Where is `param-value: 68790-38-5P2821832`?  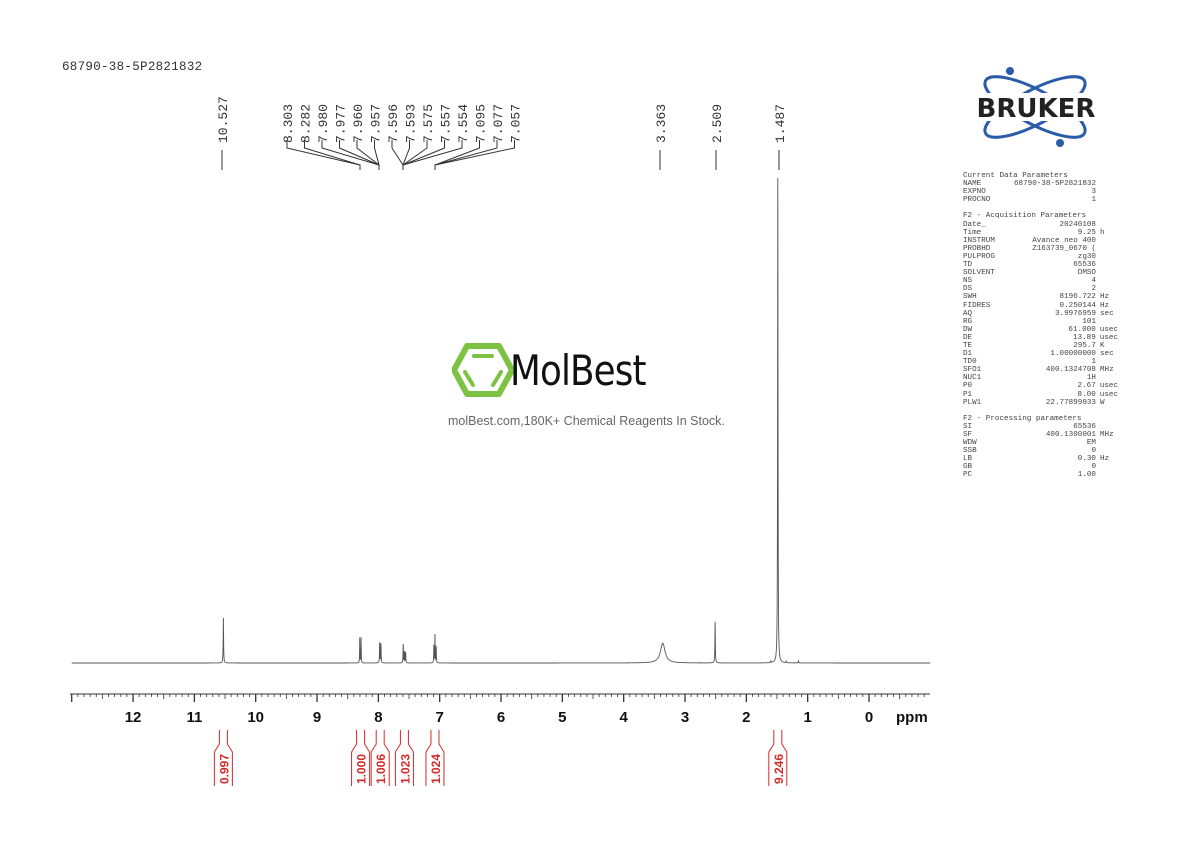 param-value: 68790-38-5P2821832 is located at coordinates (1054, 184).